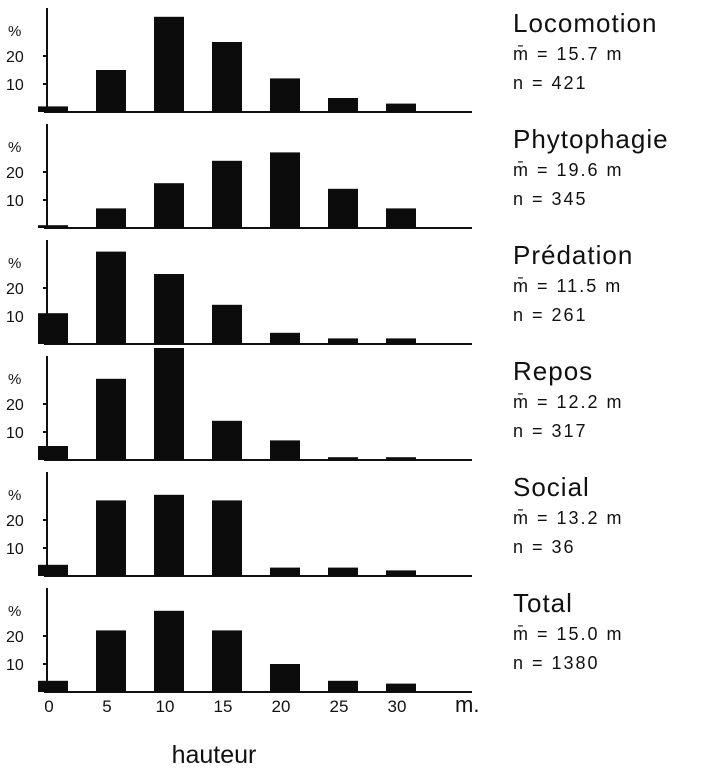  What do you see at coordinates (48, 706) in the screenshot?
I see `x-tick-label: 0` at bounding box center [48, 706].